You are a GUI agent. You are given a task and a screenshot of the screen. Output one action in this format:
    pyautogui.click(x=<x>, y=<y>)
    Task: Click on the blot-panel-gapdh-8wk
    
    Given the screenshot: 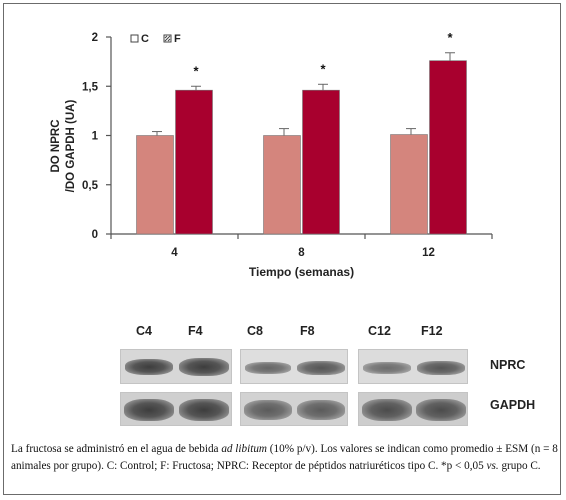 What is the action you would take?
    pyautogui.click(x=294, y=409)
    